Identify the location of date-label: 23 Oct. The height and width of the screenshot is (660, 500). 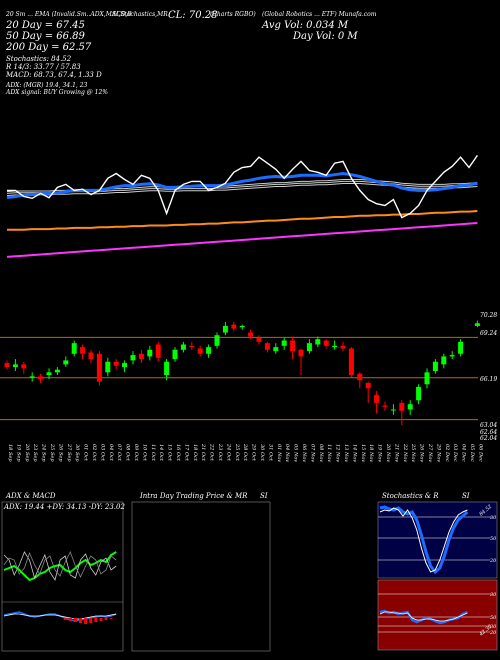
(220, 452).